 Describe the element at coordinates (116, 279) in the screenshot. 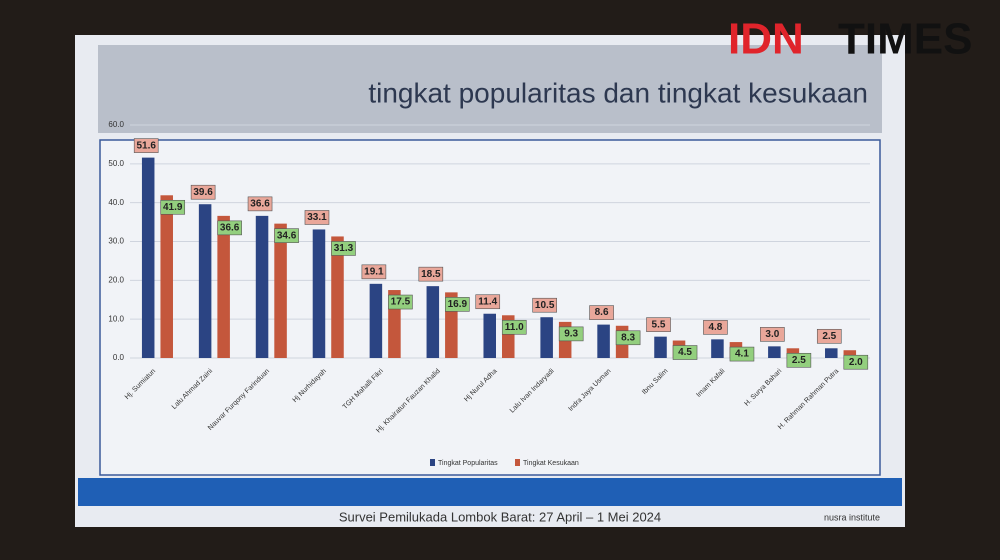

I see `y-tick-label: 20.0` at that location.